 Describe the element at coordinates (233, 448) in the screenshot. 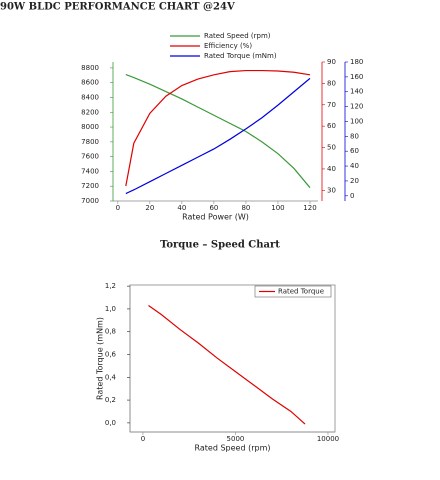

I see `x-axis-title: Rated Speed (rpm)` at that location.